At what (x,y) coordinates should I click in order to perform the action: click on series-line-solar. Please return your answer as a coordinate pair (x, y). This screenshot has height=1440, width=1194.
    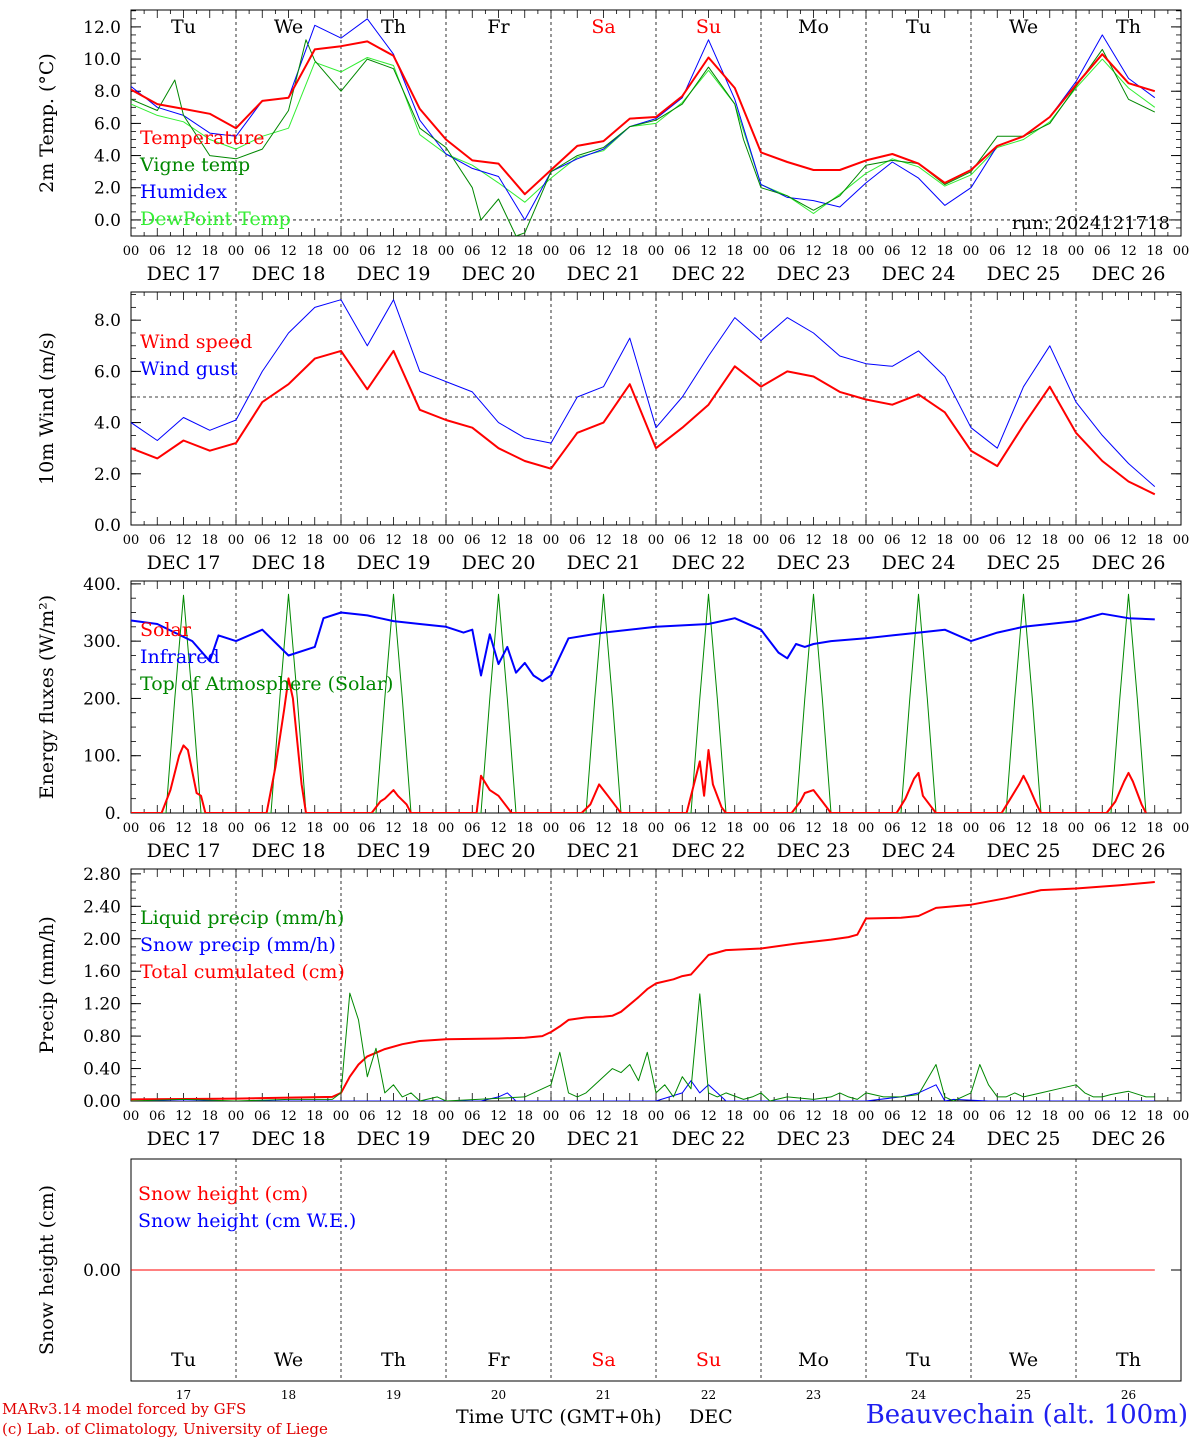
    Looking at the image, I should click on (639, 745).